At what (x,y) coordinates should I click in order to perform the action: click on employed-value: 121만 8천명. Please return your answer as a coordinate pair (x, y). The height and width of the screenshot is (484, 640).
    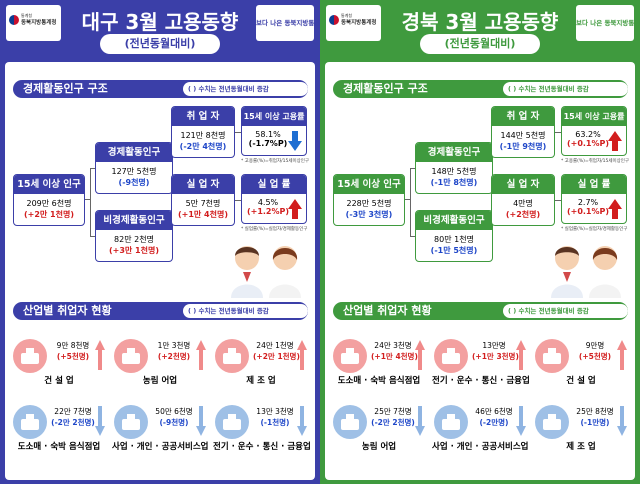
    Looking at the image, I should click on (203, 135).